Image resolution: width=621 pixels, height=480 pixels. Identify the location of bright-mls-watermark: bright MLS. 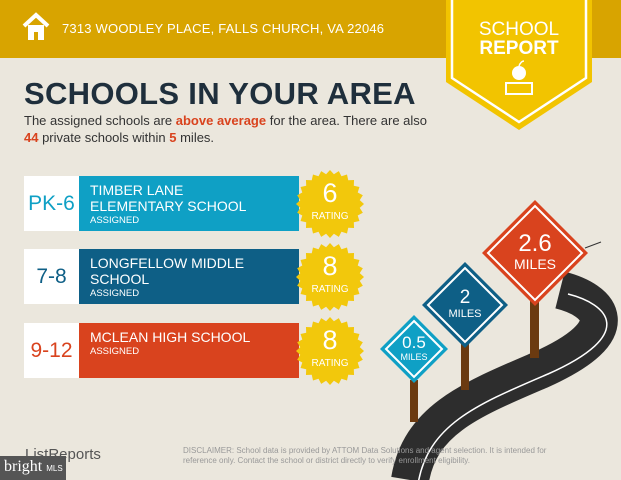
(33, 468).